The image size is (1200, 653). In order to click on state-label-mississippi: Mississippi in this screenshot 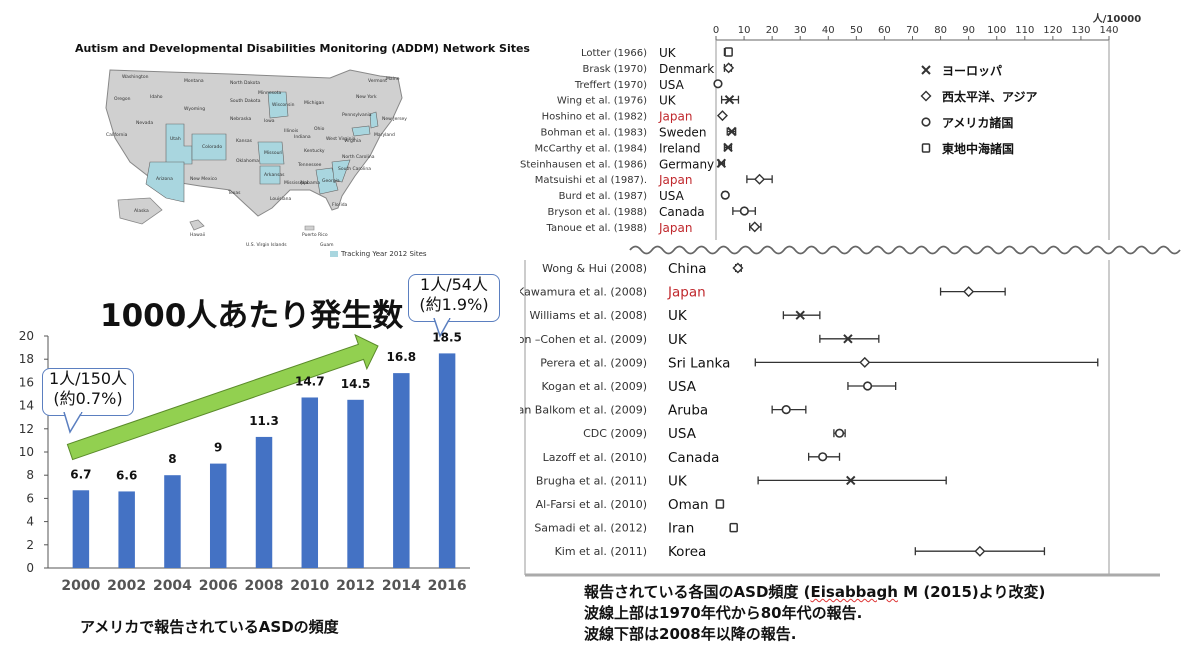, I will do `click(296, 183)`.